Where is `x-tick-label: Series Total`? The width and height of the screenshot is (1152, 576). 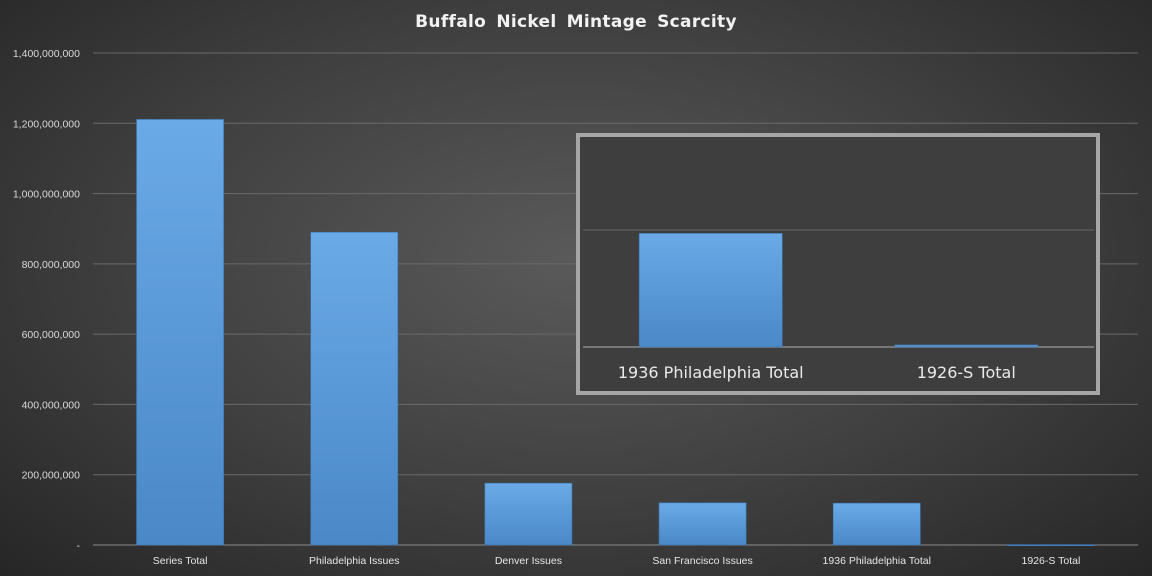 x-tick-label: Series Total is located at coordinates (180, 561).